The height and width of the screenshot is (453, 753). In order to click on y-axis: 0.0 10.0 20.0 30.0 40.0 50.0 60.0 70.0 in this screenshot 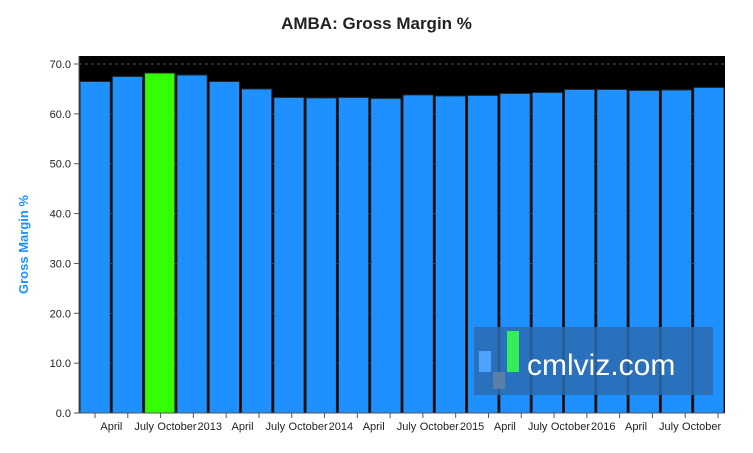, I will do `click(65, 238)`.